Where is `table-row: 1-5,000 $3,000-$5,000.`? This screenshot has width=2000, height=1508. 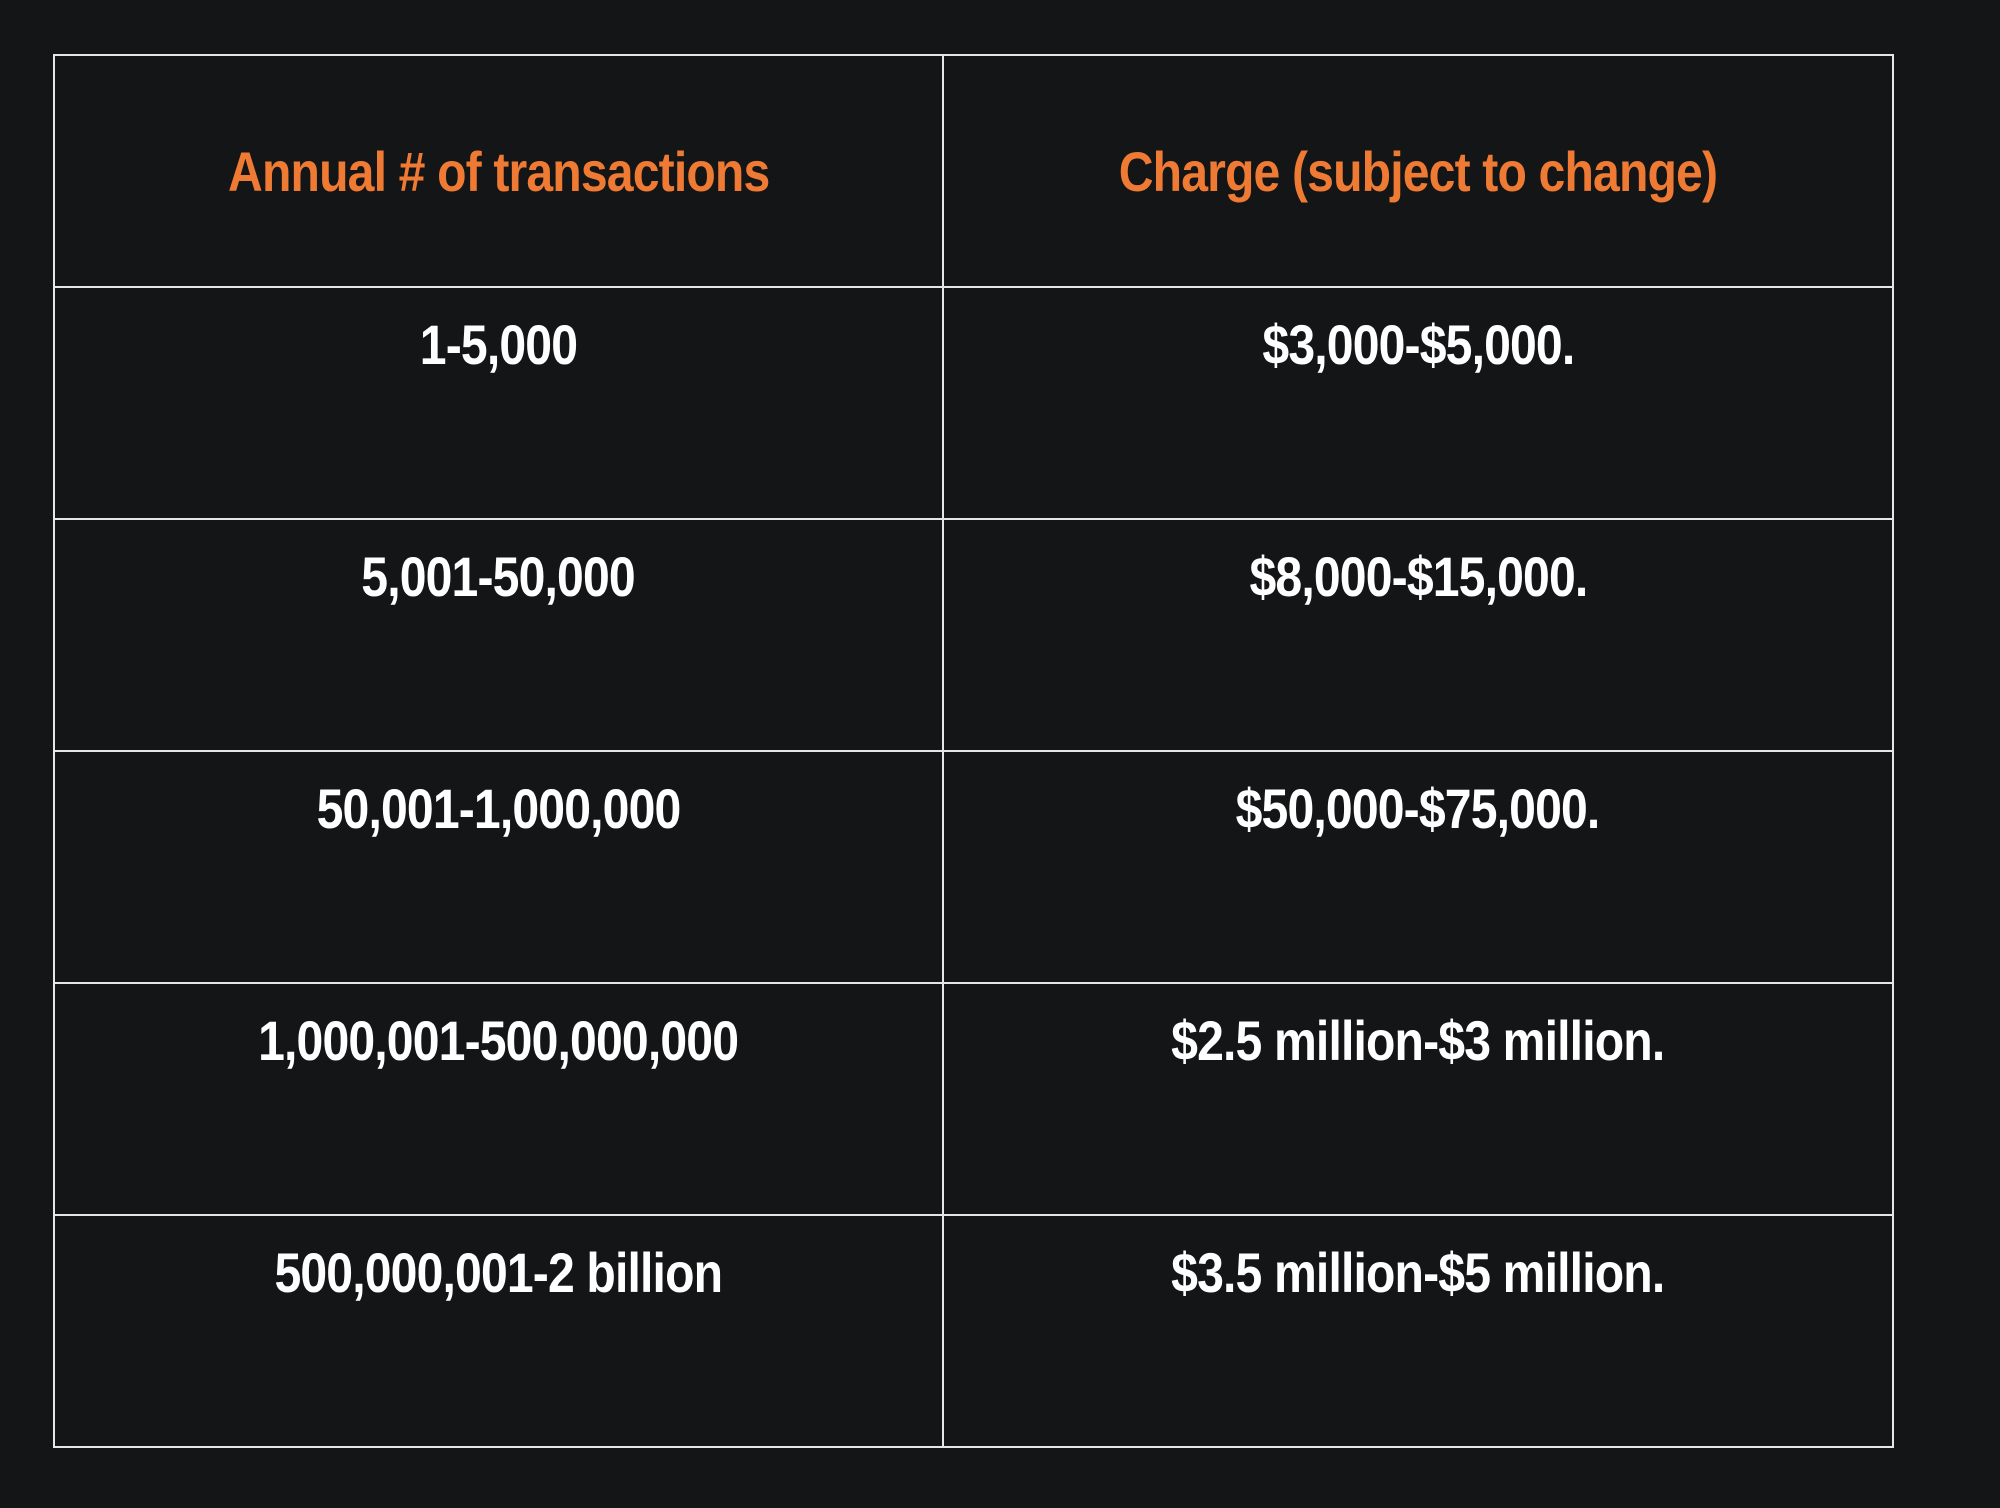 table-row: 1-5,000 $3,000-$5,000. is located at coordinates (973, 403).